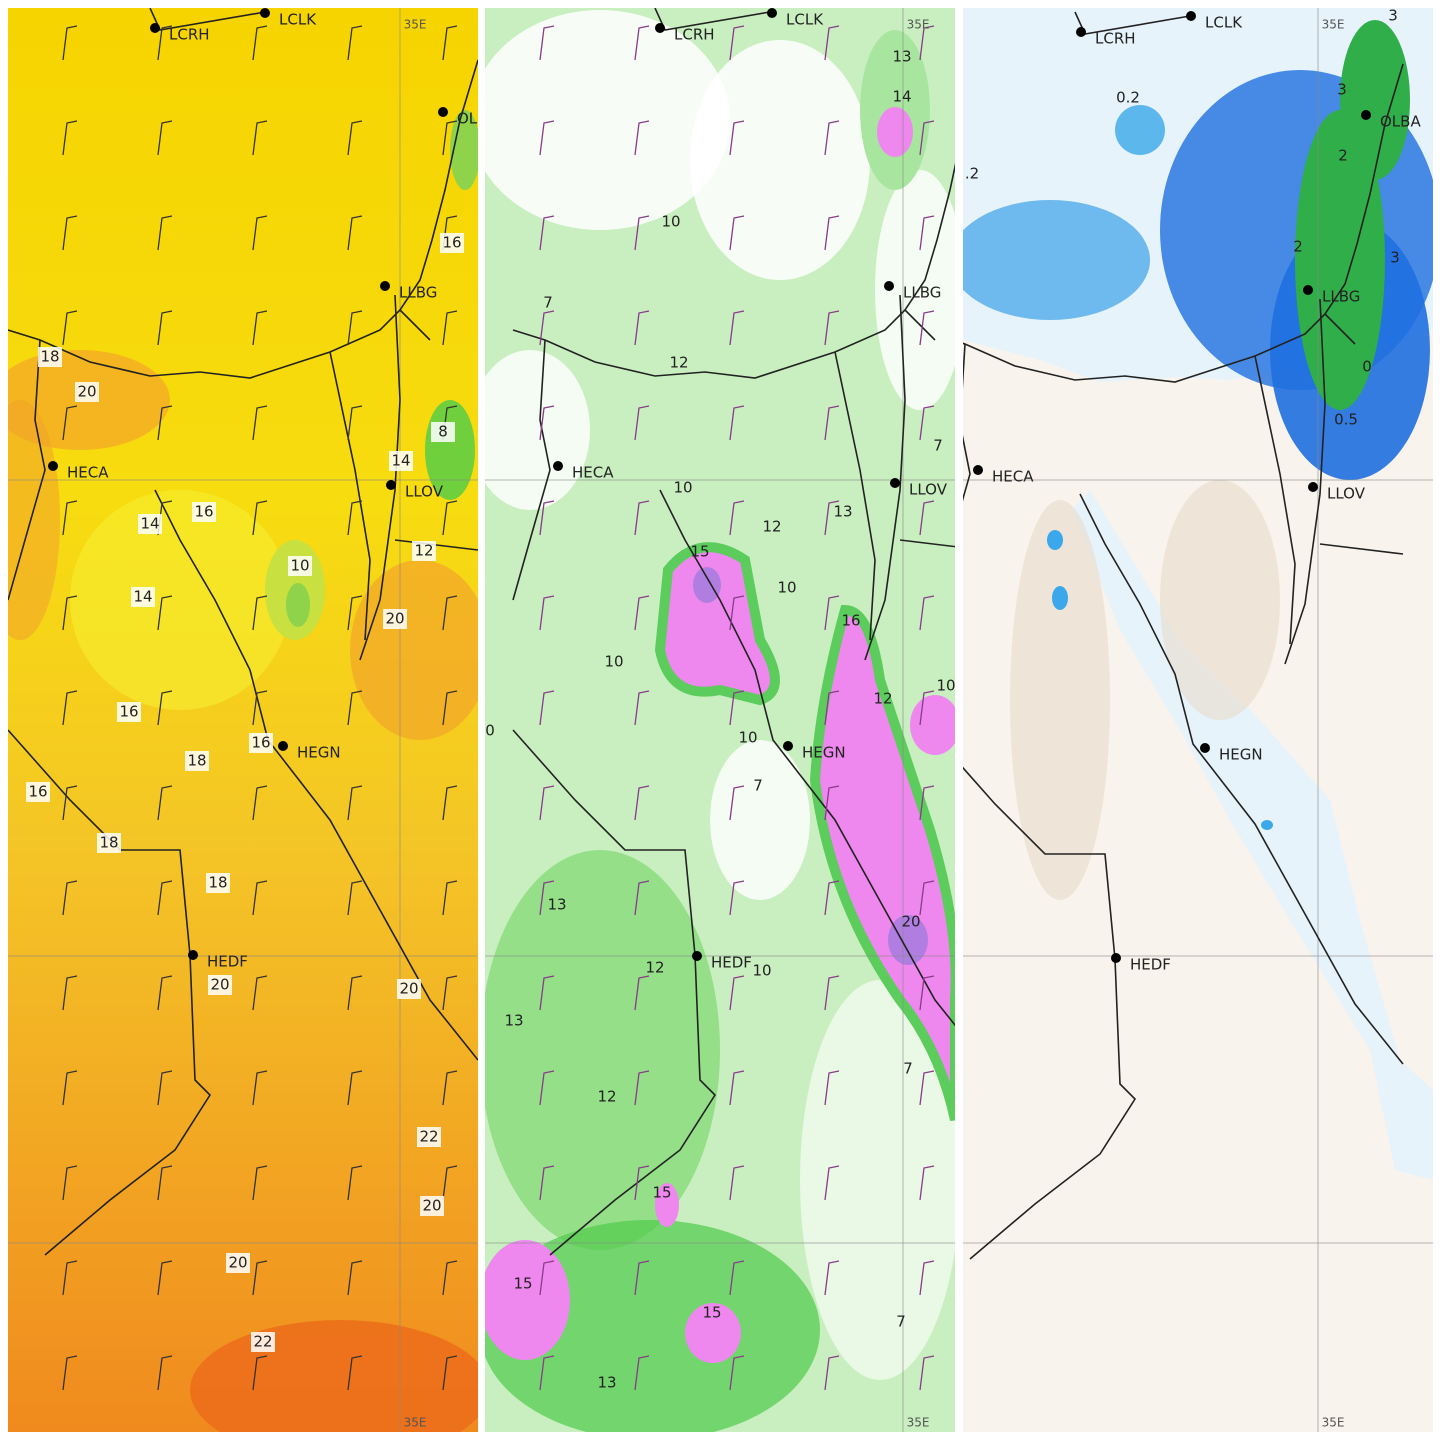 This screenshot has width=1440, height=1440. What do you see at coordinates (1393, 16) in the screenshot?
I see `contour-label: 3` at bounding box center [1393, 16].